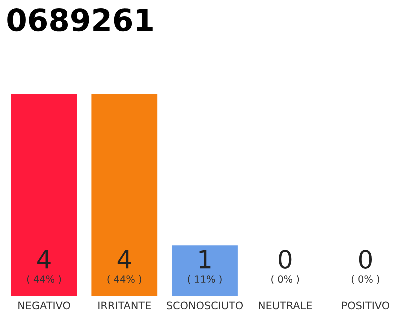 Image resolution: width=410 pixels, height=320 pixels. What do you see at coordinates (366, 306) in the screenshot?
I see `x-tick-label: POSITIVO` at bounding box center [366, 306].